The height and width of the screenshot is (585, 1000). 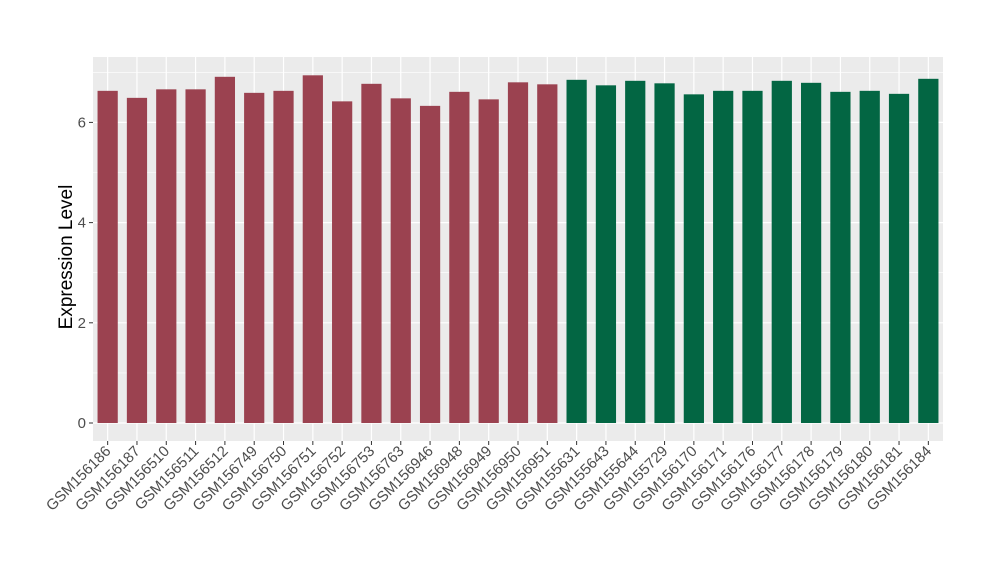 I want to click on bar-GSM156170, so click(x=693, y=259).